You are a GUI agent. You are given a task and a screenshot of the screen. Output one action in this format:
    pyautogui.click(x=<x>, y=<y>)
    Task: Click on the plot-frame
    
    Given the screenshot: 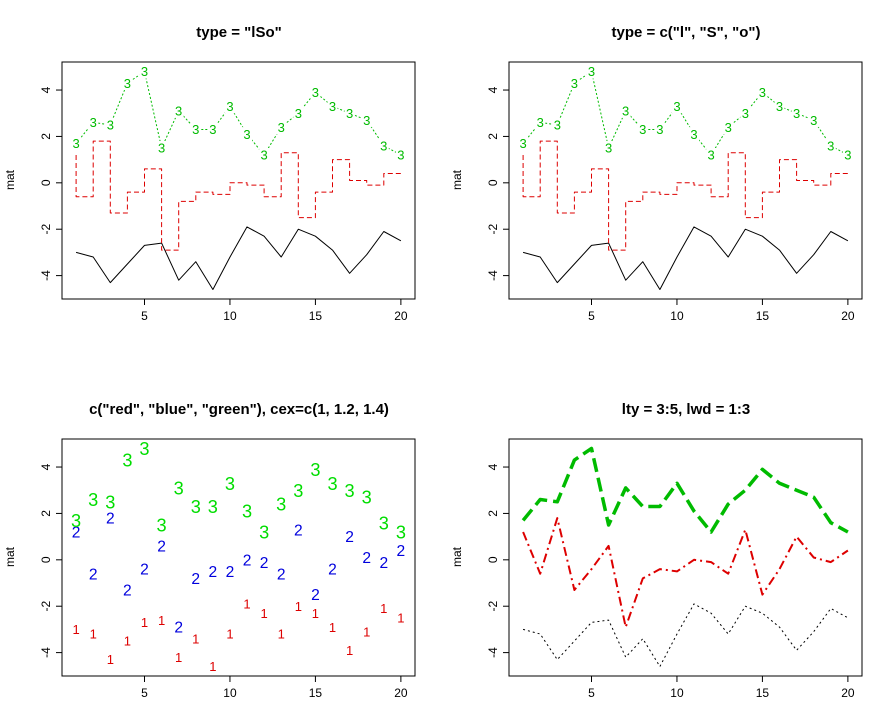 What is the action you would take?
    pyautogui.click(x=685, y=557)
    